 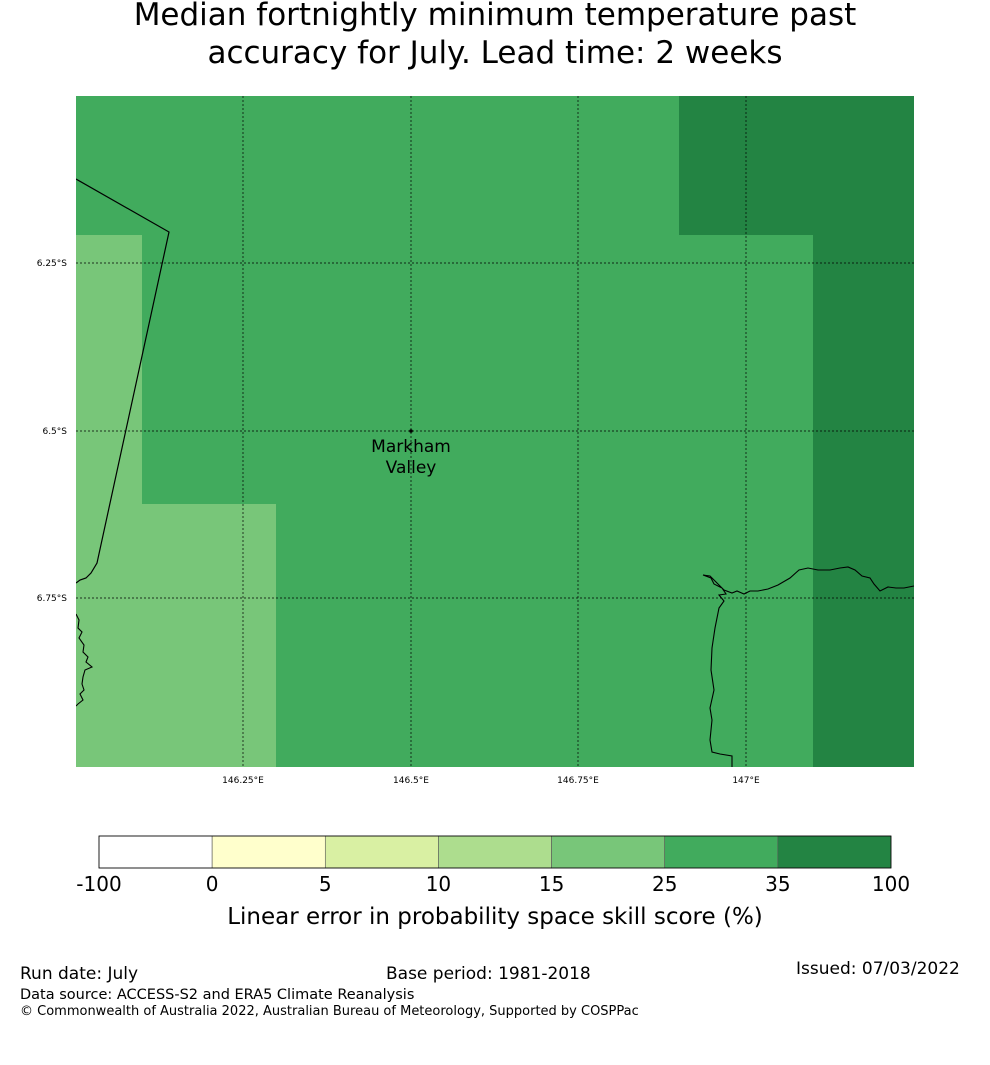 I want to click on border-line, so click(x=123, y=381).